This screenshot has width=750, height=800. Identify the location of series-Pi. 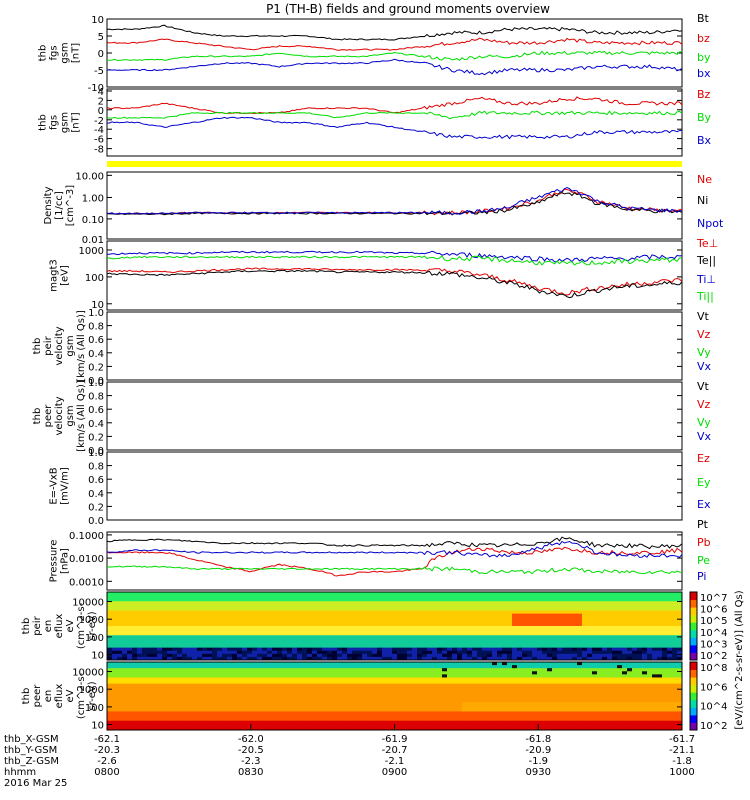
(394, 549).